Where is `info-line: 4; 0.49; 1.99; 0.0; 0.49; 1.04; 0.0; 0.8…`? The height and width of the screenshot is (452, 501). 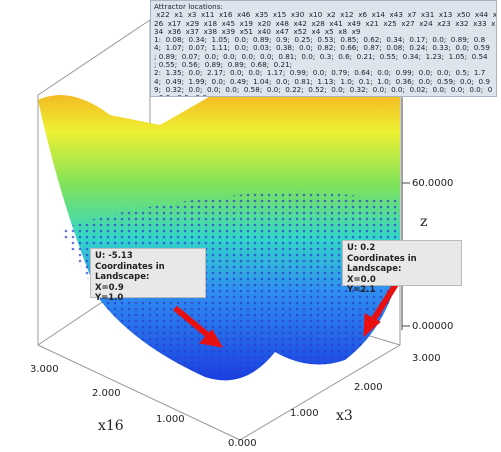
info-line: 4; 0.49; 1.99; 0.0; 0.49; 1.04; 0.0; 0.8… is located at coordinates (322, 81).